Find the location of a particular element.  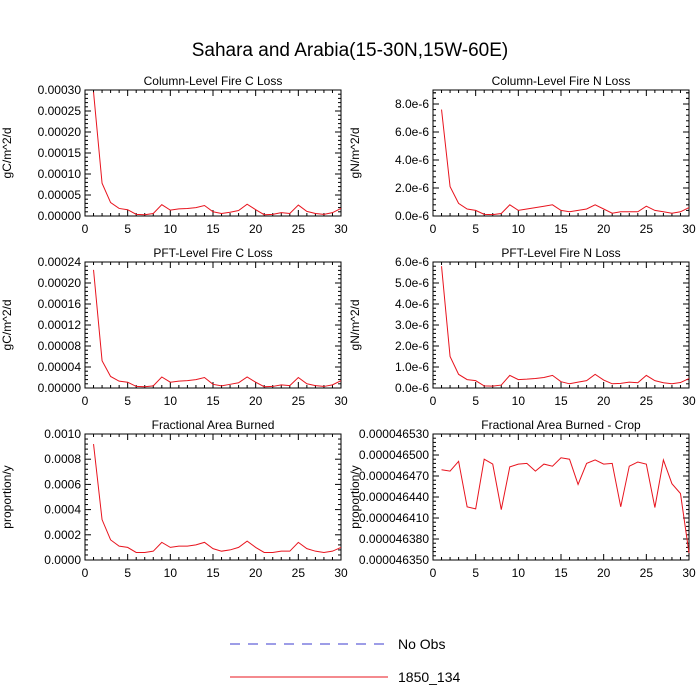

y-tick-label: 0.00010 is located at coordinates (60, 174).